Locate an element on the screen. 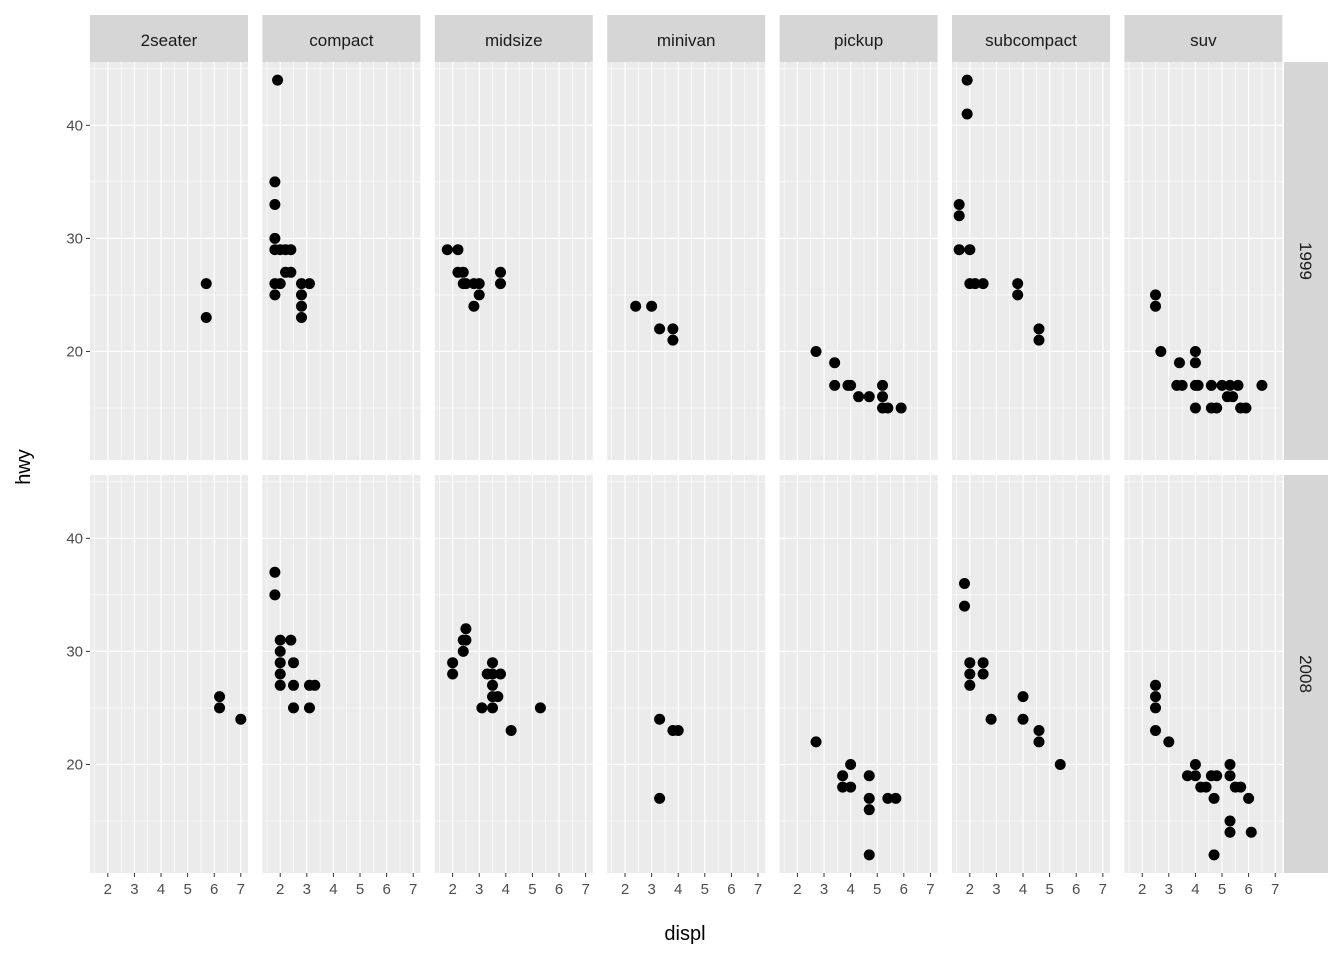  facet-strip-suv is located at coordinates (1203, 38).